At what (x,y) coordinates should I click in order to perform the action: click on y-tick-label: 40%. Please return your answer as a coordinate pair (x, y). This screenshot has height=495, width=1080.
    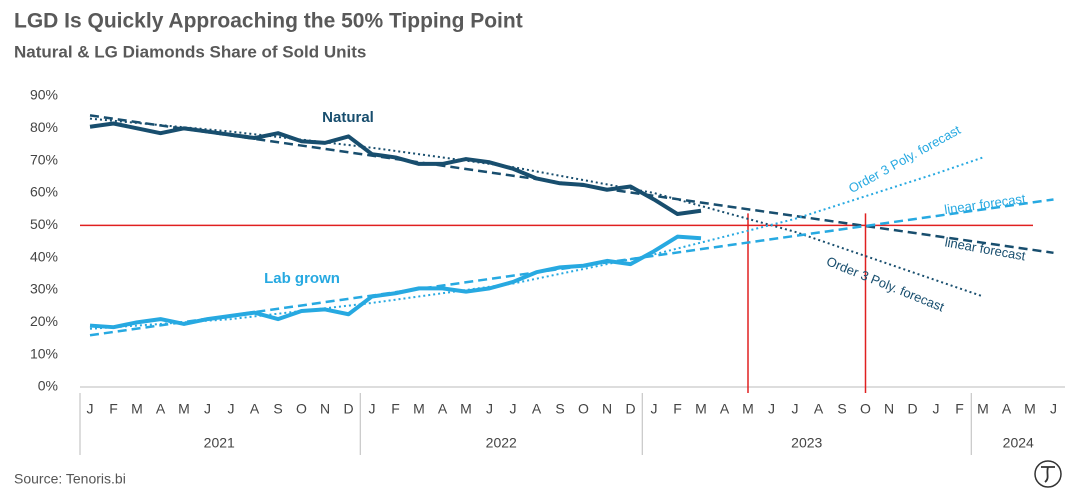
    Looking at the image, I should click on (44, 256).